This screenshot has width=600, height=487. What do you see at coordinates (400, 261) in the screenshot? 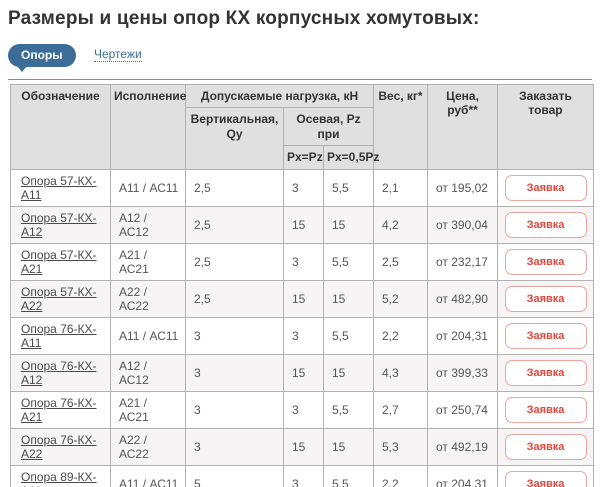
I see `cell-weight: 2,5` at bounding box center [400, 261].